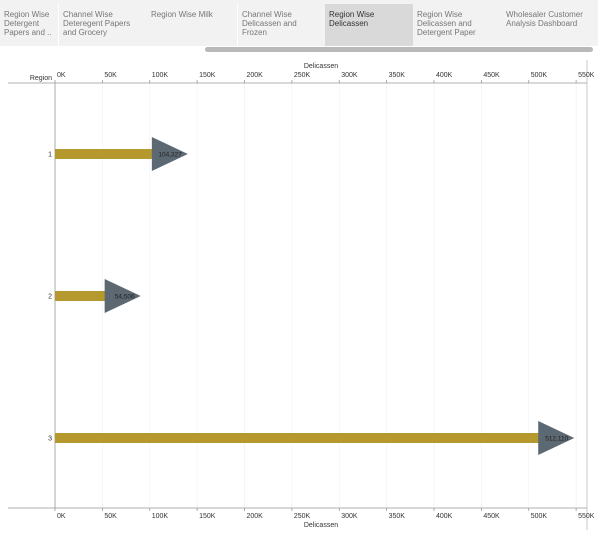  What do you see at coordinates (160, 75) in the screenshot?
I see `top-tick-label-2: 100K` at bounding box center [160, 75].